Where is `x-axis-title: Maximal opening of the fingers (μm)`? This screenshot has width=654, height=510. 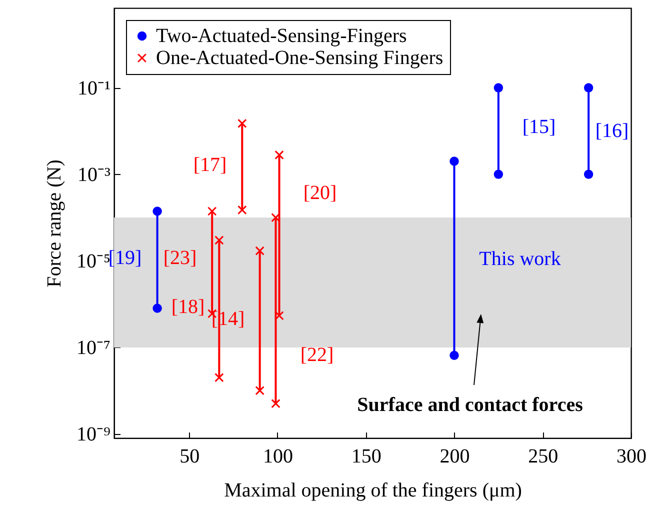
x-axis-title: Maximal opening of the fingers (μm) is located at coordinates (373, 491).